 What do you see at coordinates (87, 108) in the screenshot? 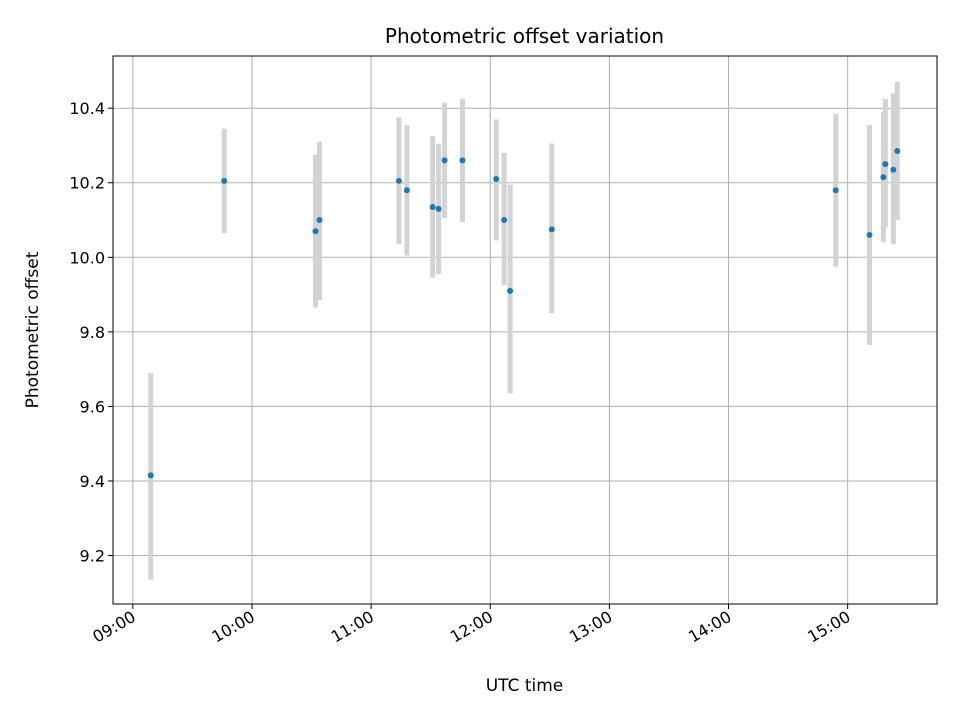
I see `y-tick-label: 10.4` at bounding box center [87, 108].